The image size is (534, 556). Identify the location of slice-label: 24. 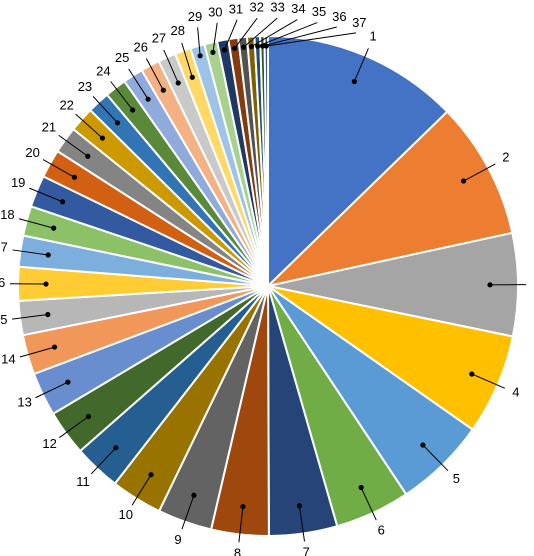
(103, 70).